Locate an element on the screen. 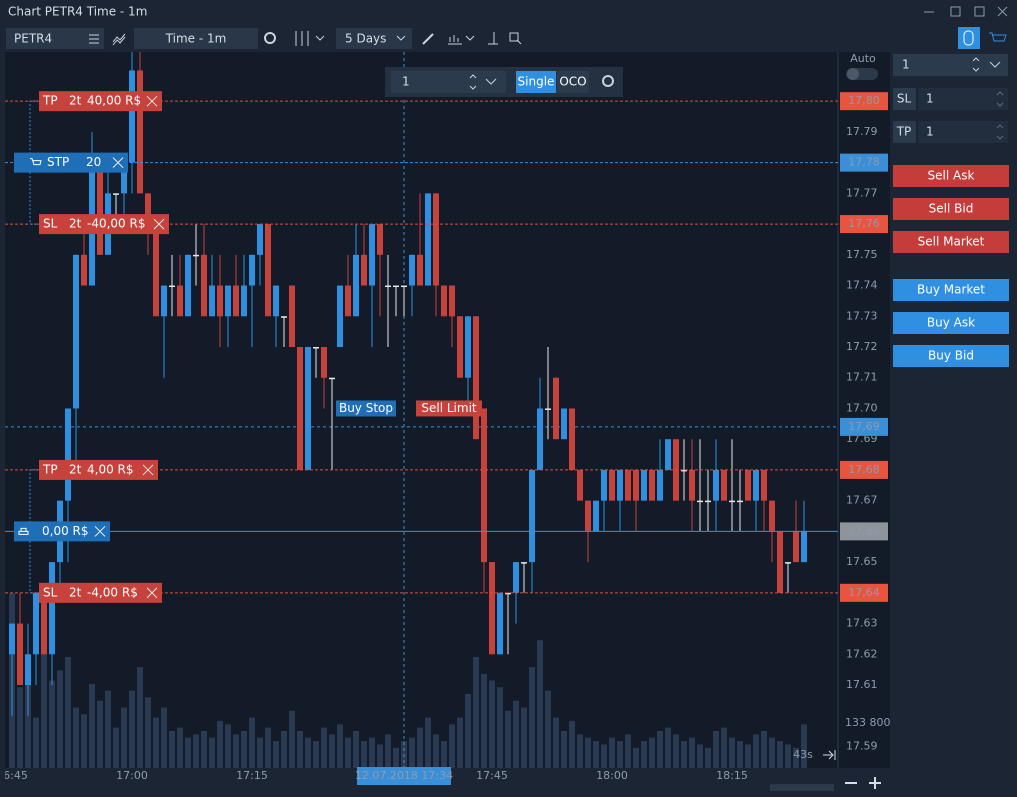 This screenshot has width=1017, height=797. position-box is located at coordinates (62, 531).